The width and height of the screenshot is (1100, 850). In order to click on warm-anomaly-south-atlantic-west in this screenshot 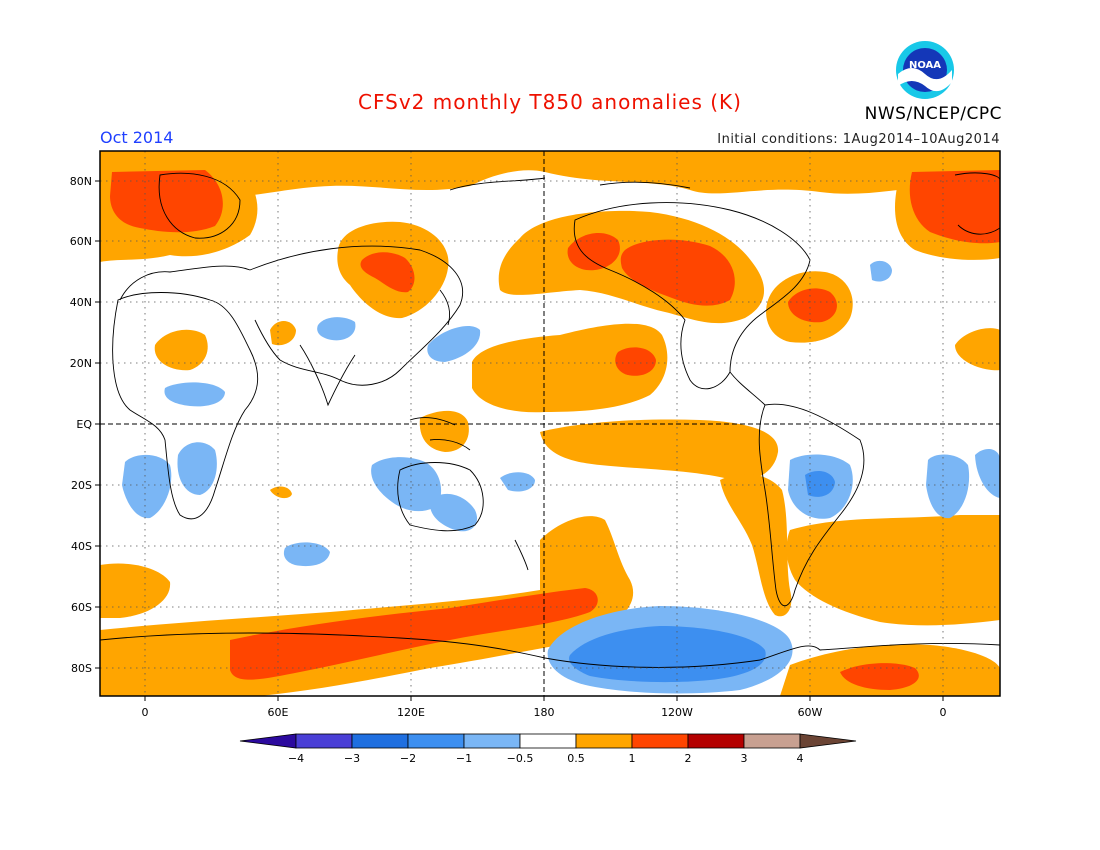, I will do `click(135, 590)`.